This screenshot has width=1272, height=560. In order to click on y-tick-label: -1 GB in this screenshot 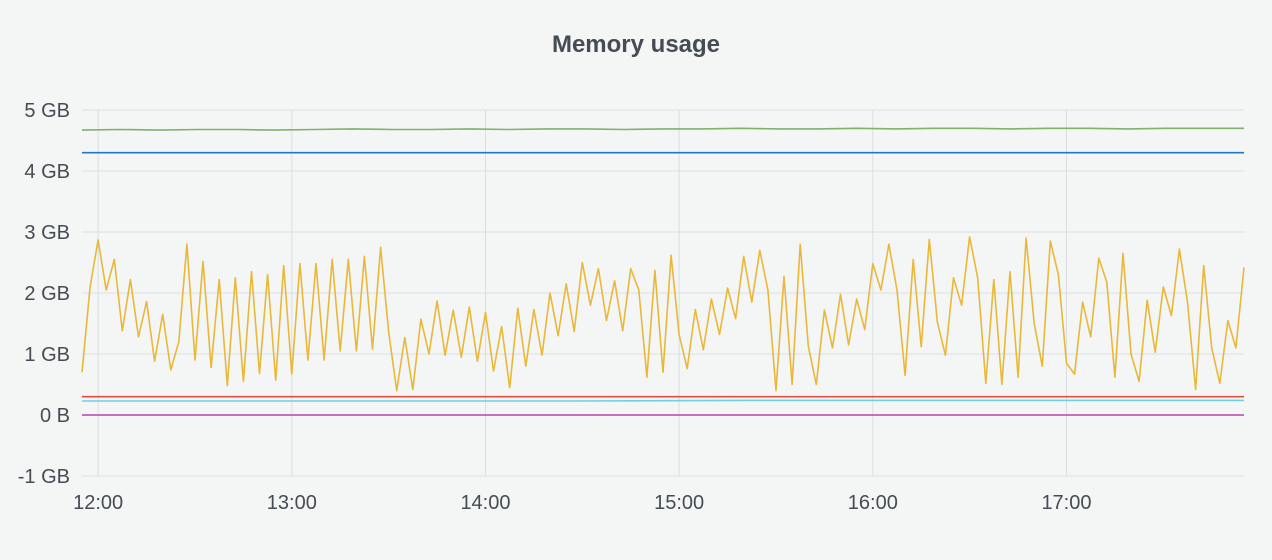, I will do `click(44, 477)`.